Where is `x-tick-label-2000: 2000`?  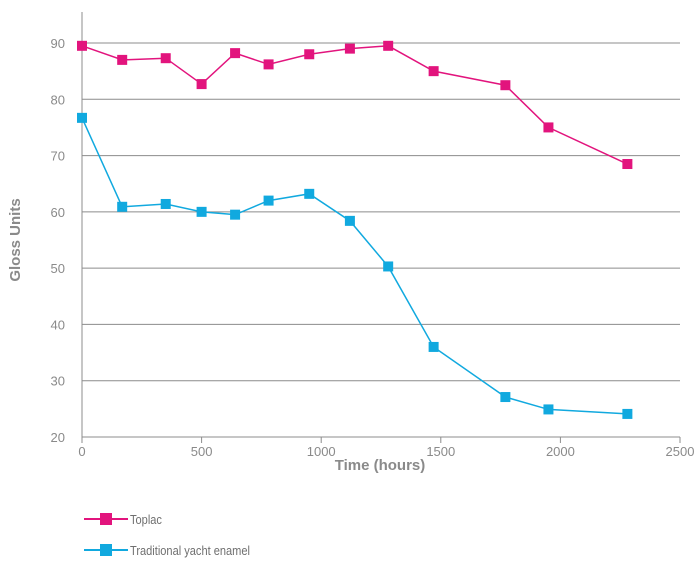
x-tick-label-2000: 2000 is located at coordinates (560, 451).